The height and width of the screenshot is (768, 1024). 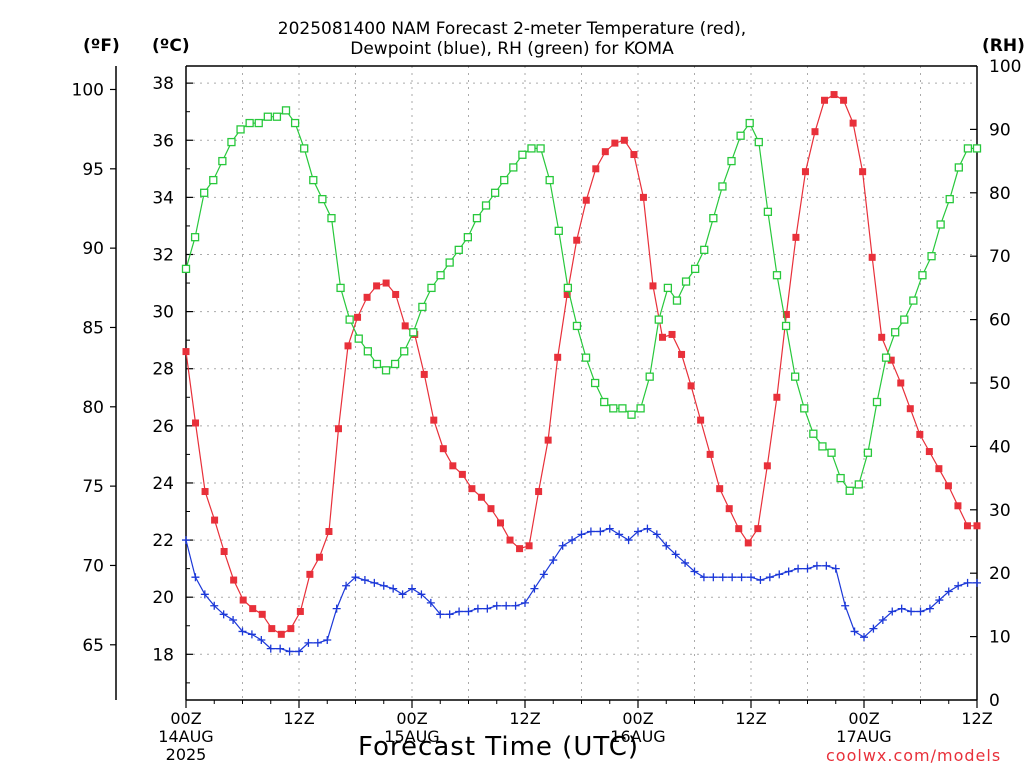 What do you see at coordinates (1005, 67) in the screenshot?
I see `rh-tick-label: 100` at bounding box center [1005, 67].